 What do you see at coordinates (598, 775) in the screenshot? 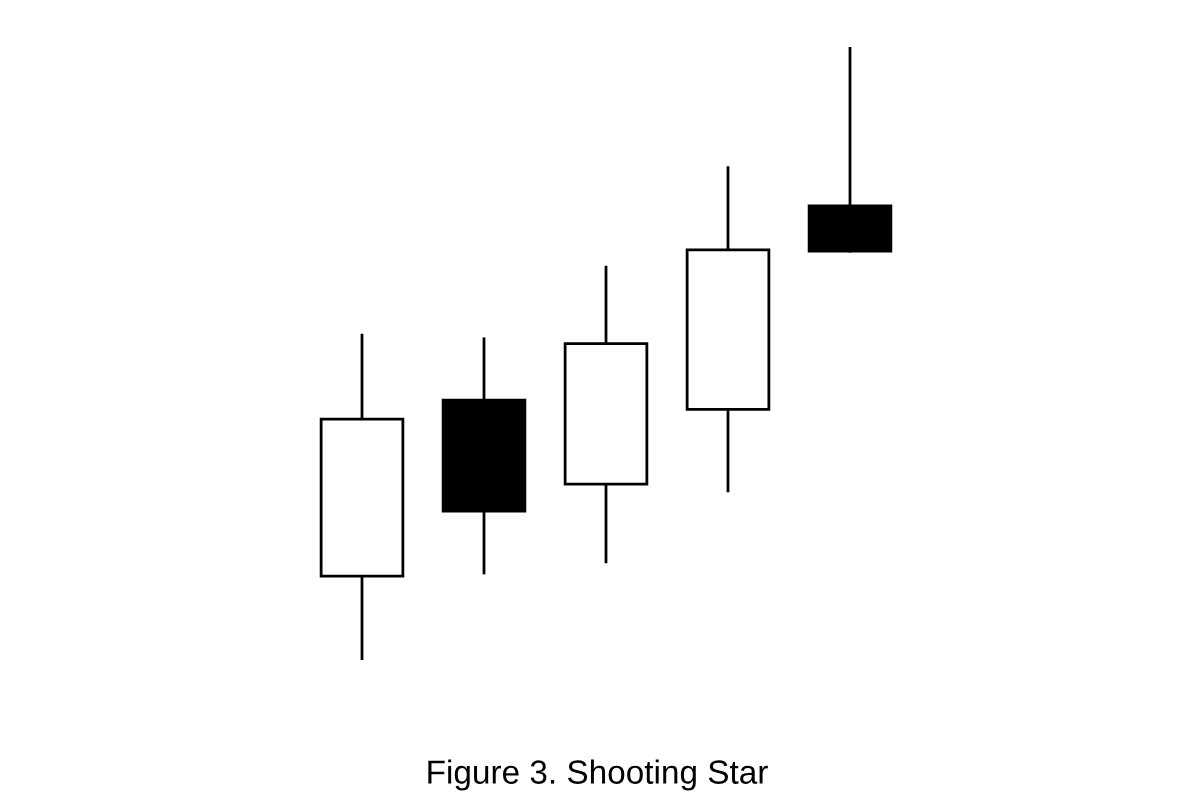
I see `text: Figure 3. Shooting Star` at bounding box center [598, 775].